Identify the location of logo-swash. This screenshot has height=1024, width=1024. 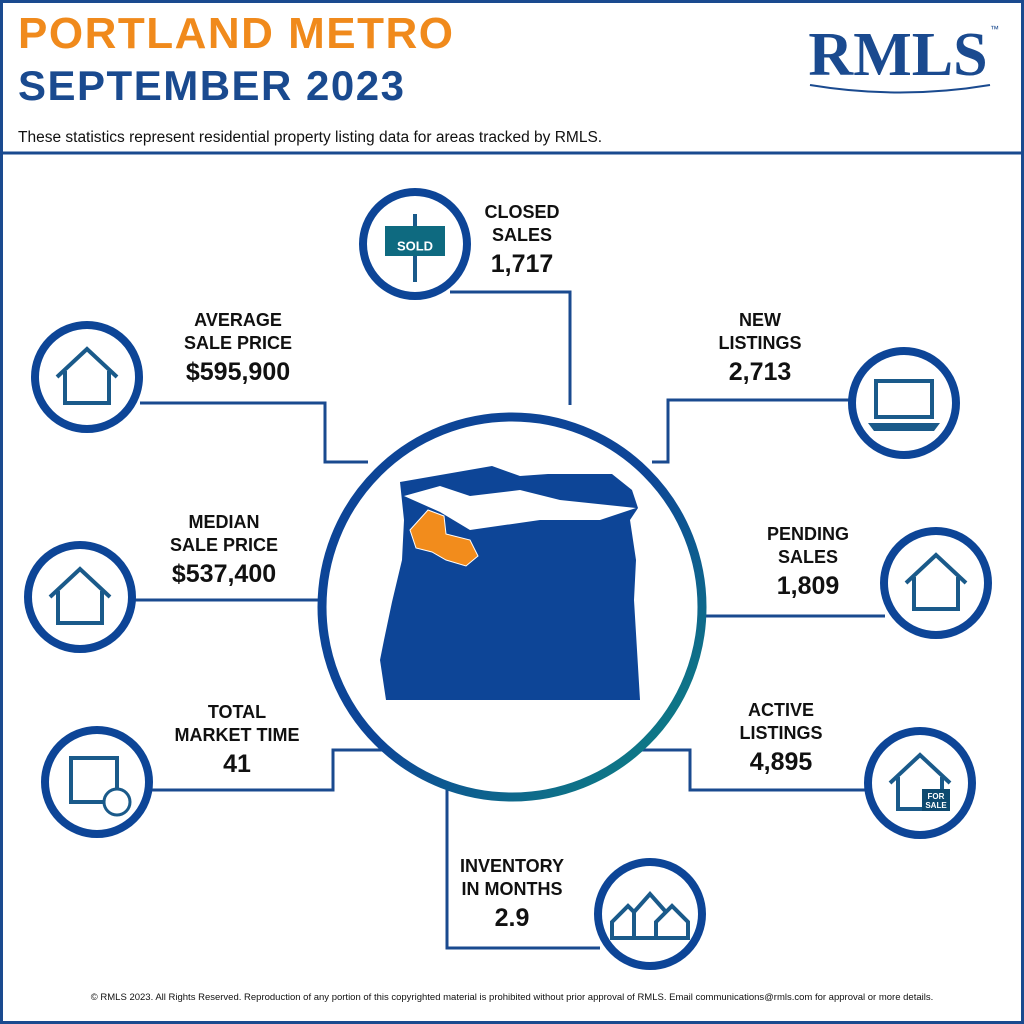
(900, 89).